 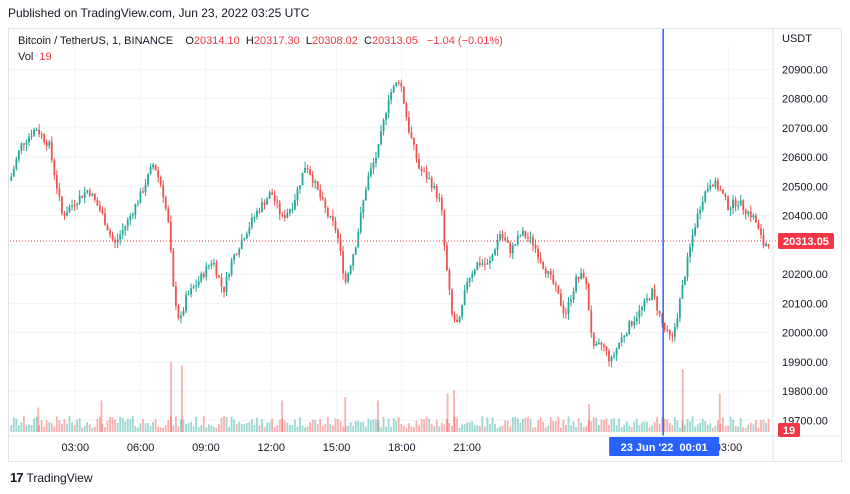 What do you see at coordinates (368, 41) in the screenshot?
I see `close-label: C` at bounding box center [368, 41].